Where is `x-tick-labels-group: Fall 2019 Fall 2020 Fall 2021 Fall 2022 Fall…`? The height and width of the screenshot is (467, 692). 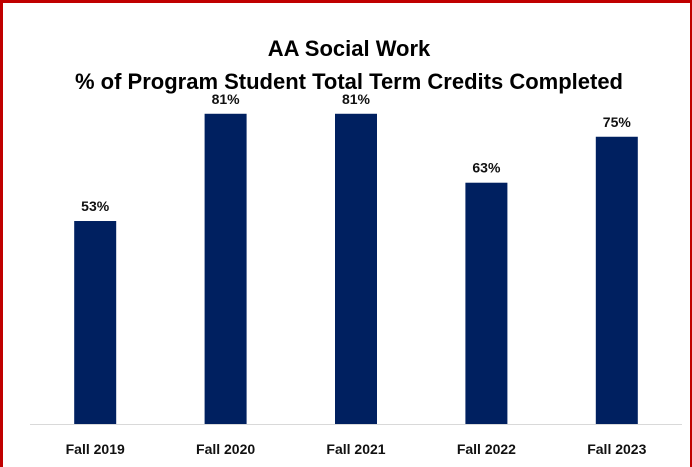
x-tick-labels-group: Fall 2019 Fall 2020 Fall 2021 Fall 2022 Fall… is located at coordinates (356, 449).